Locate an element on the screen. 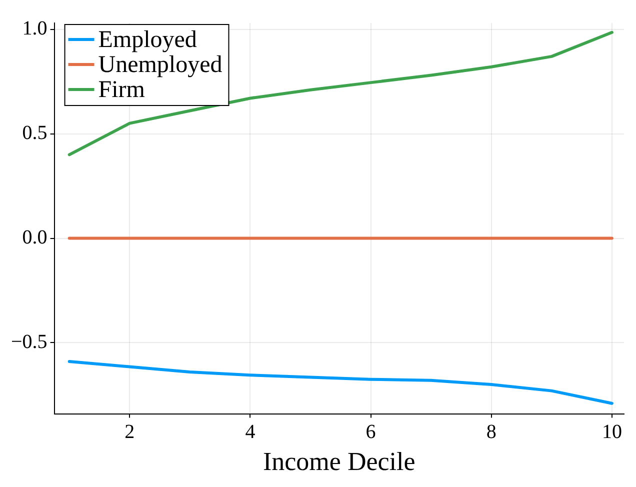 The width and height of the screenshot is (636, 487). x-tick-label: 8 is located at coordinates (491, 432).